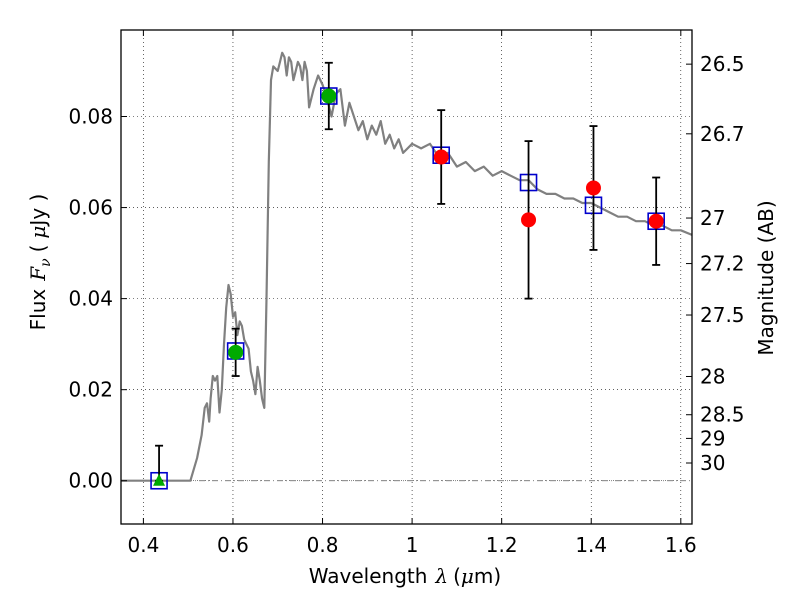 This screenshot has width=800, height=600. Describe the element at coordinates (90, 481) in the screenshot. I see `y-tick-label: 0.00` at that location.